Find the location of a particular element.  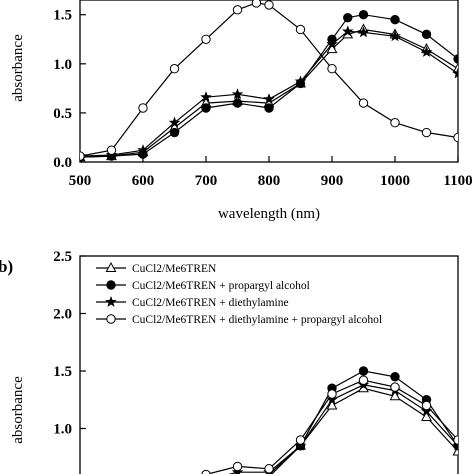

panel-b-axis-ticks: 1.0 1.5 2.0 2.5 is located at coordinates (69, 343).